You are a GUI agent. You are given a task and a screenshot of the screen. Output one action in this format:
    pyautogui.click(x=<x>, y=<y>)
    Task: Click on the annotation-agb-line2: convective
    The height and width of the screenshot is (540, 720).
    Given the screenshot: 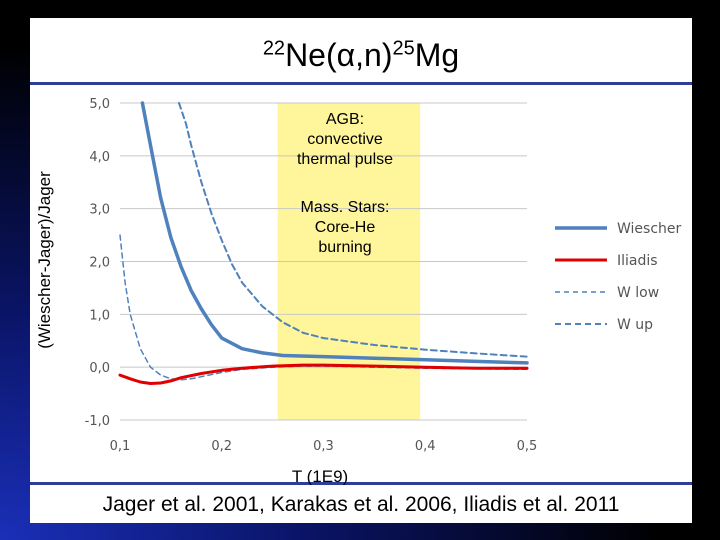 What is the action you would take?
    pyautogui.click(x=345, y=139)
    